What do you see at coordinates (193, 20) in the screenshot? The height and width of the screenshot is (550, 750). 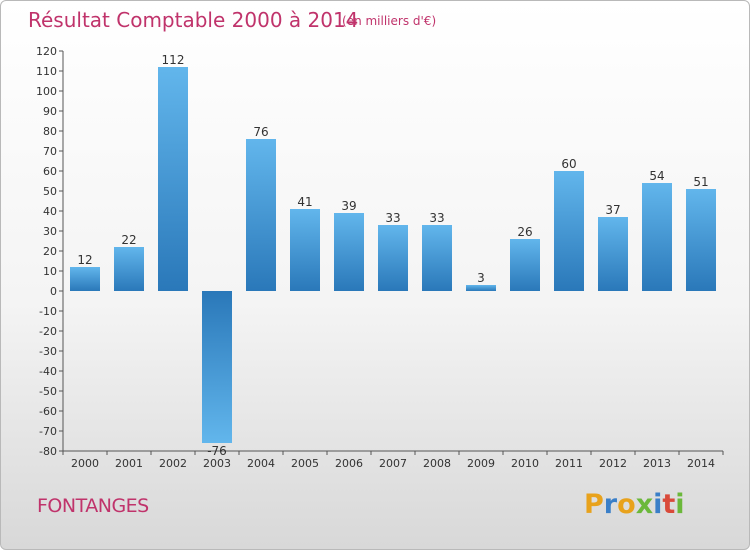 I see `chart-title: Résultat Comptable 2000 à 2014` at bounding box center [193, 20].